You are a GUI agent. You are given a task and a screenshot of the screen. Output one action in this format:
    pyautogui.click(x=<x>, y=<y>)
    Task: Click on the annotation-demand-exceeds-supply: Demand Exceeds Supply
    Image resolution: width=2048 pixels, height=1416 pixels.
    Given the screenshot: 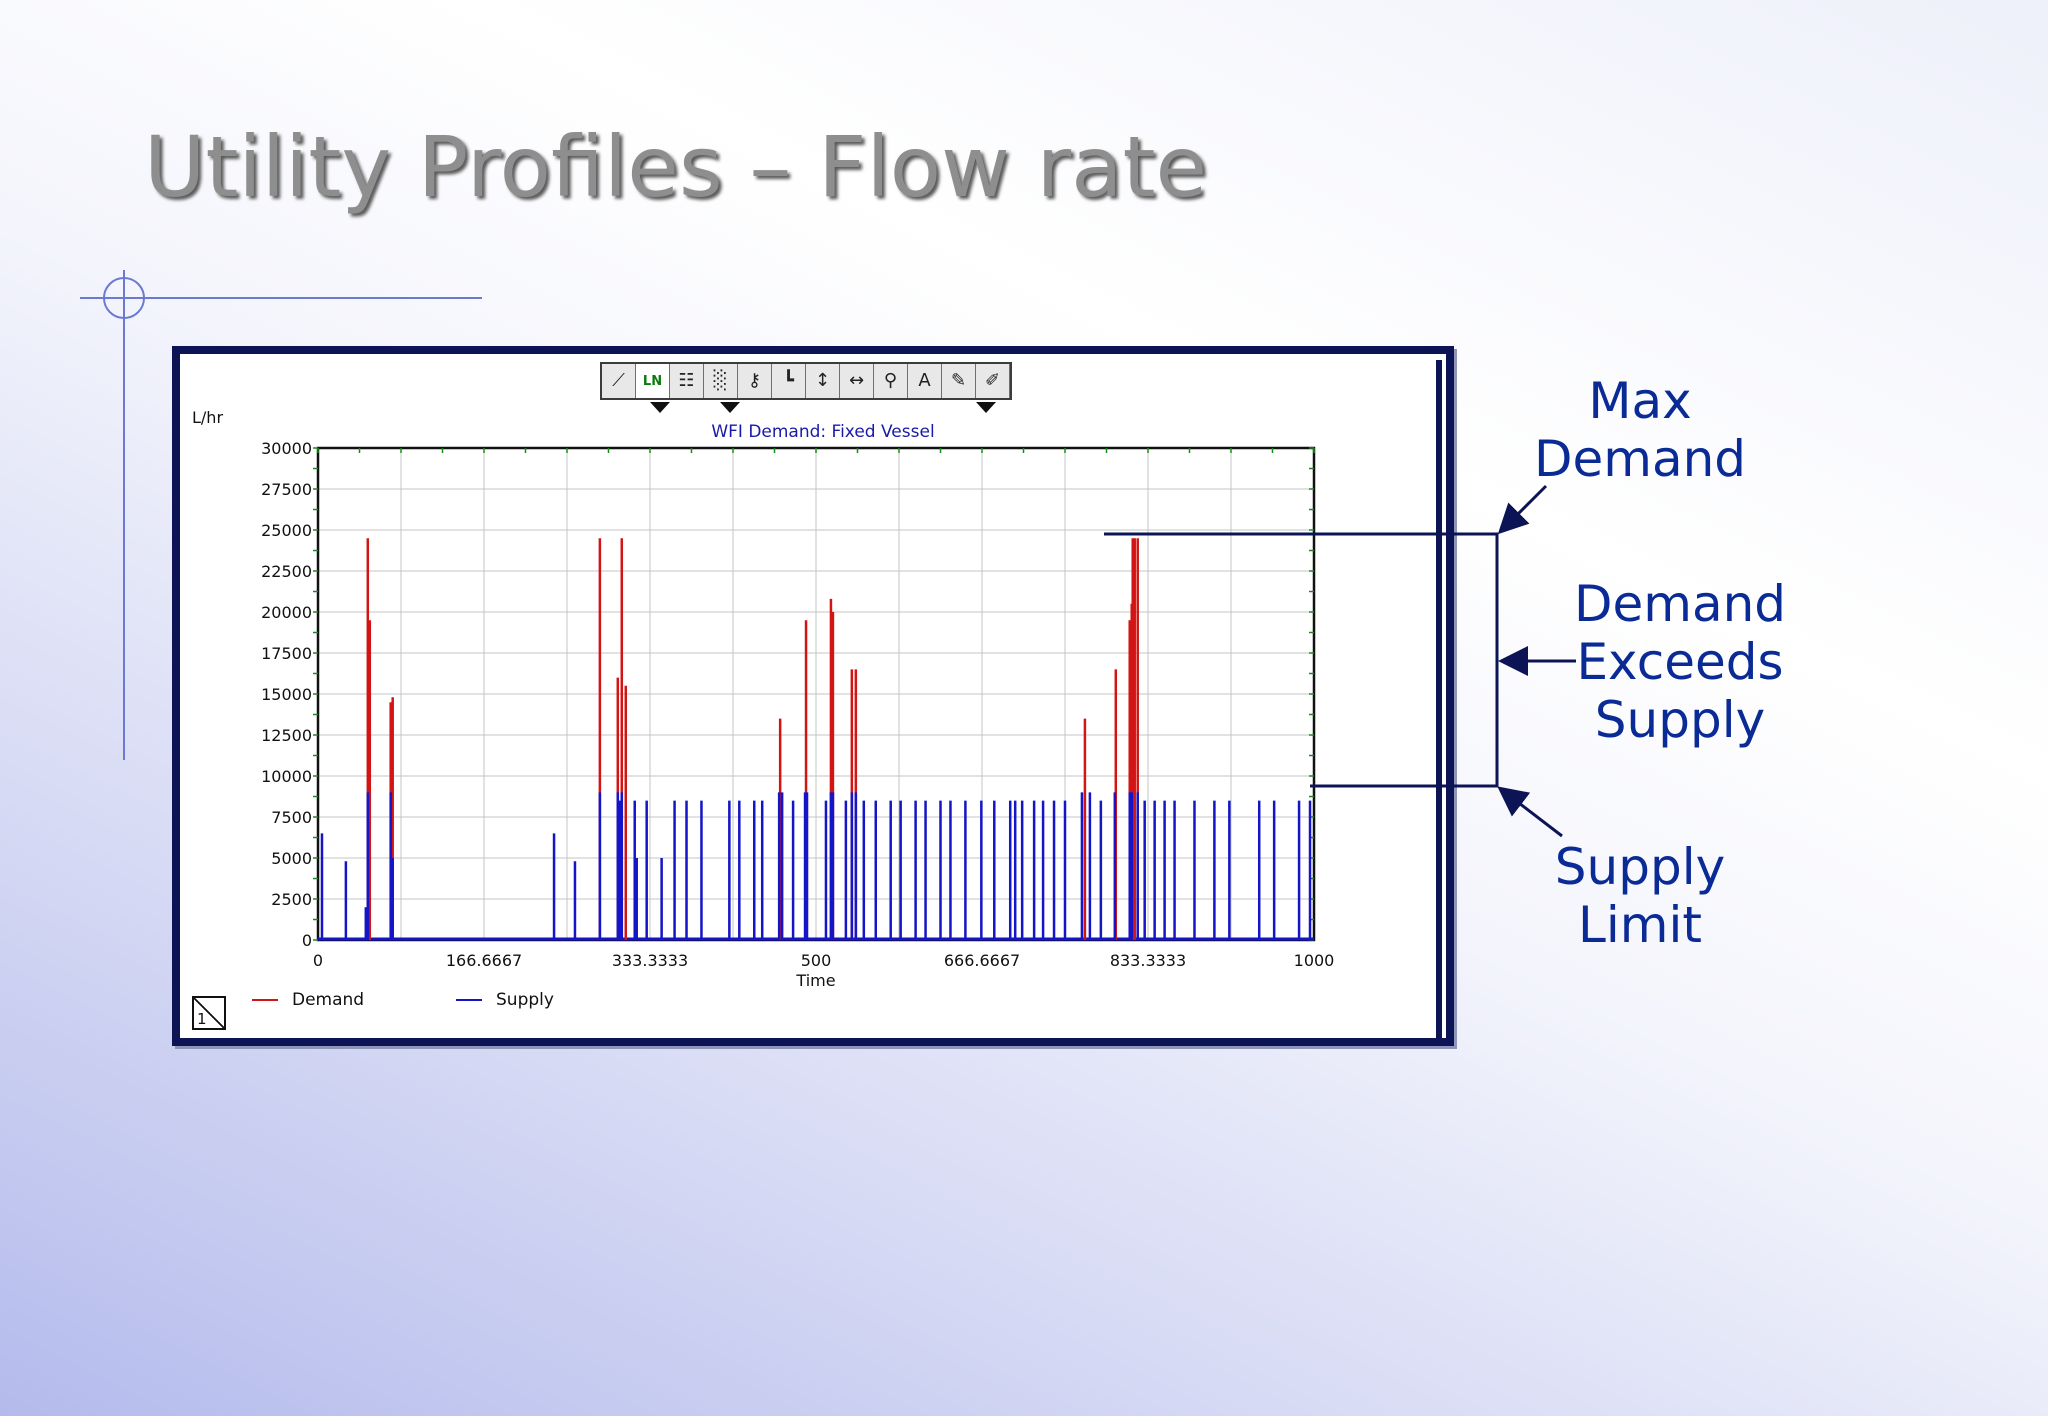 What is the action you would take?
    pyautogui.click(x=1680, y=662)
    